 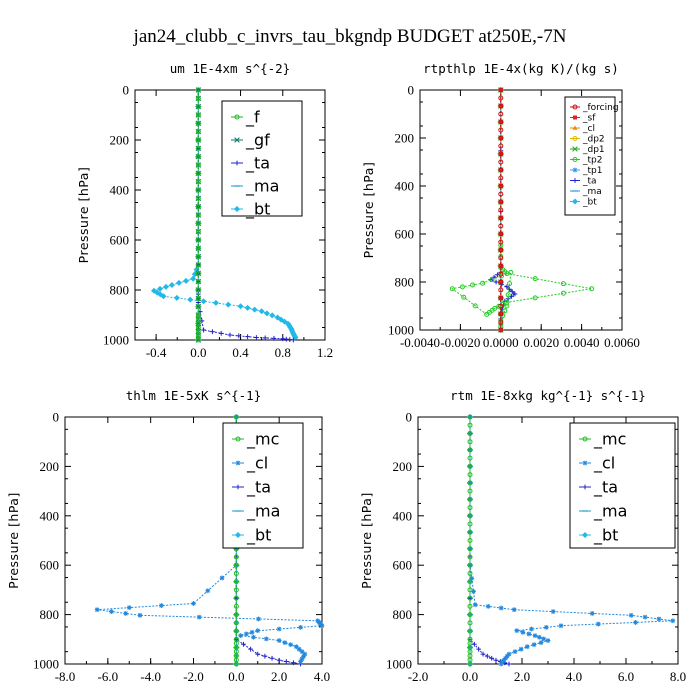 I want to click on y-tick-label: 1000, so click(x=116, y=340).